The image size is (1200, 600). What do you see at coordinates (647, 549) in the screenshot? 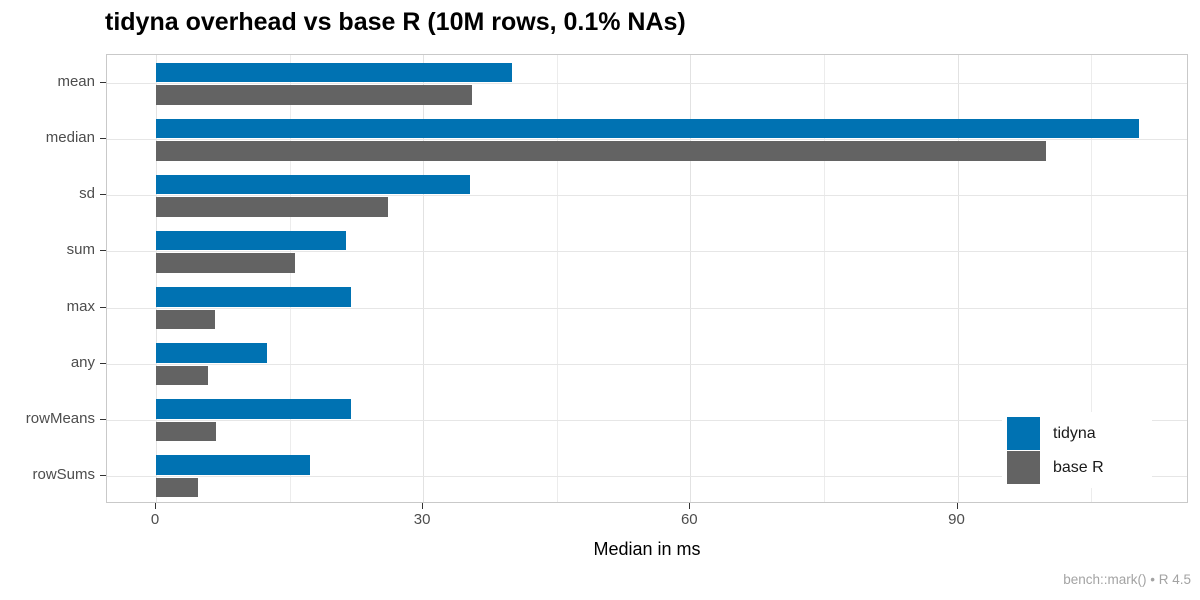
I see `x-axis-title: Median in ms` at bounding box center [647, 549].